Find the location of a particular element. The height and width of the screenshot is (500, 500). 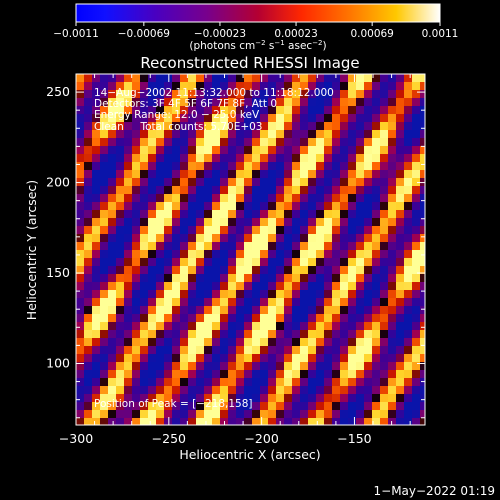

annotation-time-range: 14−Aug−2002 11:13:32.000 to 11:18:12.000 is located at coordinates (214, 93).